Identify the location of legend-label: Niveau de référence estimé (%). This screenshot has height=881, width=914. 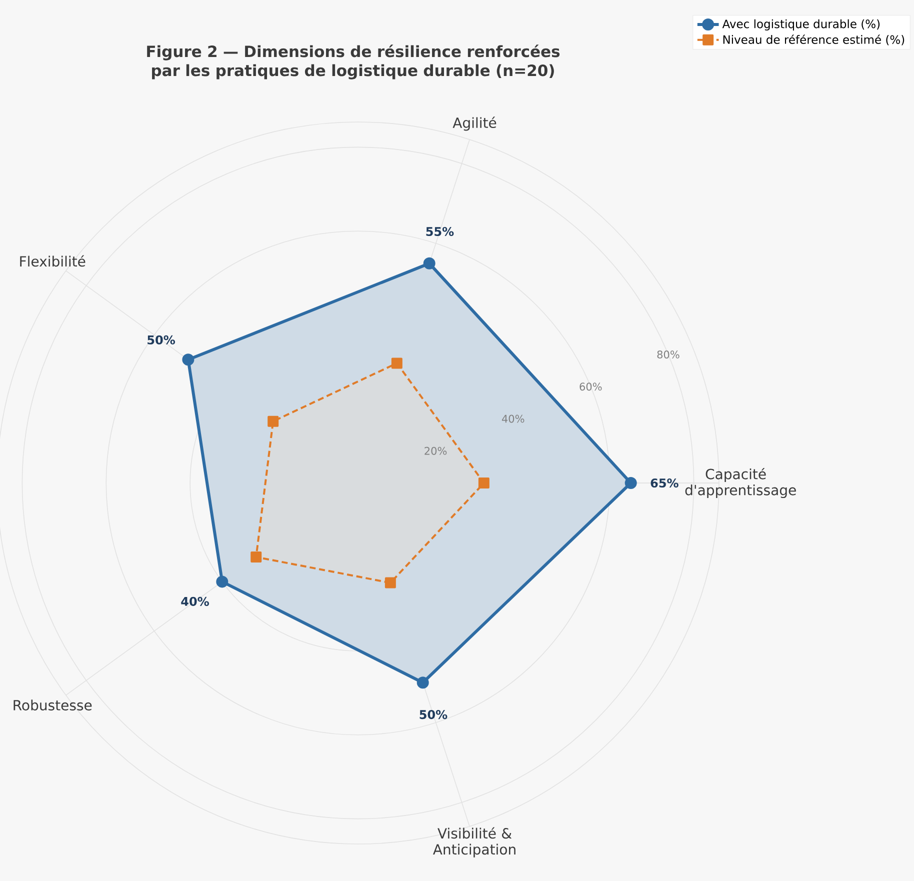
(813, 40).